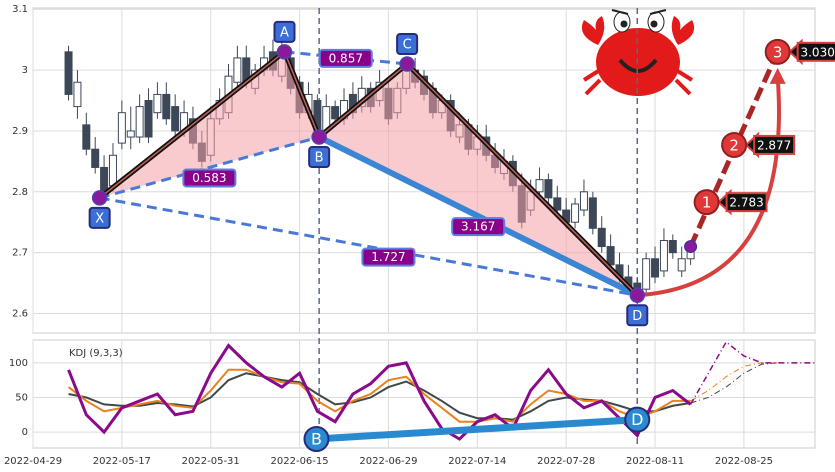 This screenshot has width=835, height=472. I want to click on ratio-label: 0.857, so click(346, 58).